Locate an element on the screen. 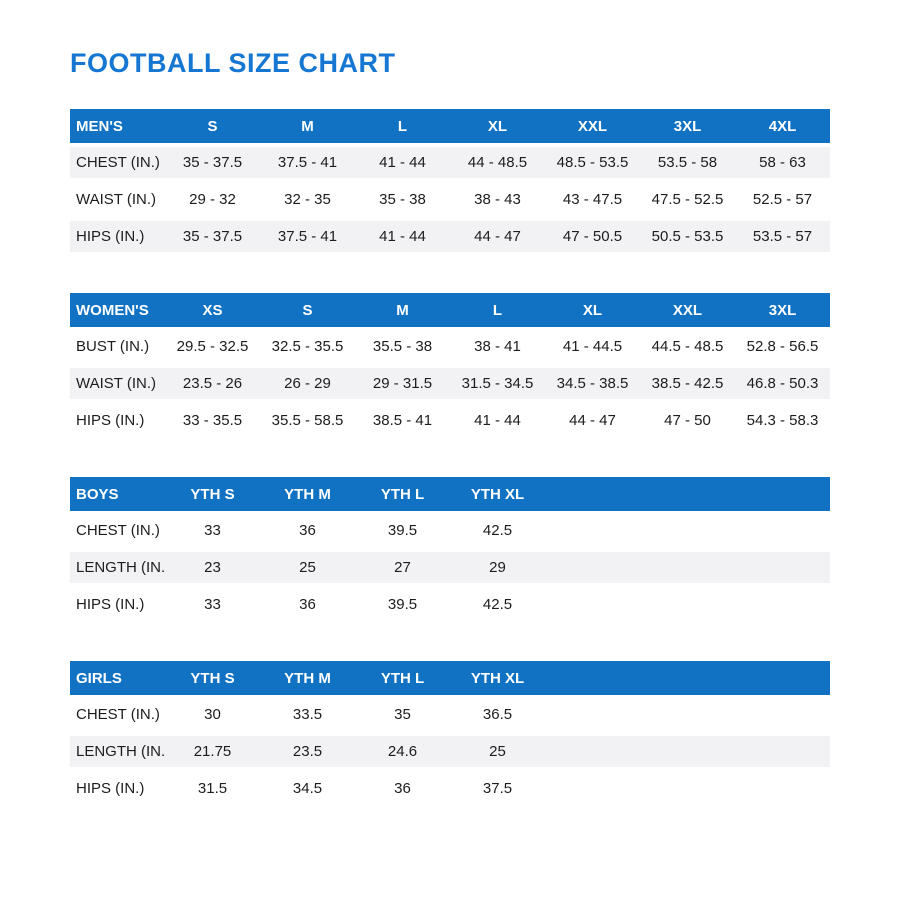 The width and height of the screenshot is (900, 900). boys-size-header-yth-xl: YTH XL is located at coordinates (497, 494).